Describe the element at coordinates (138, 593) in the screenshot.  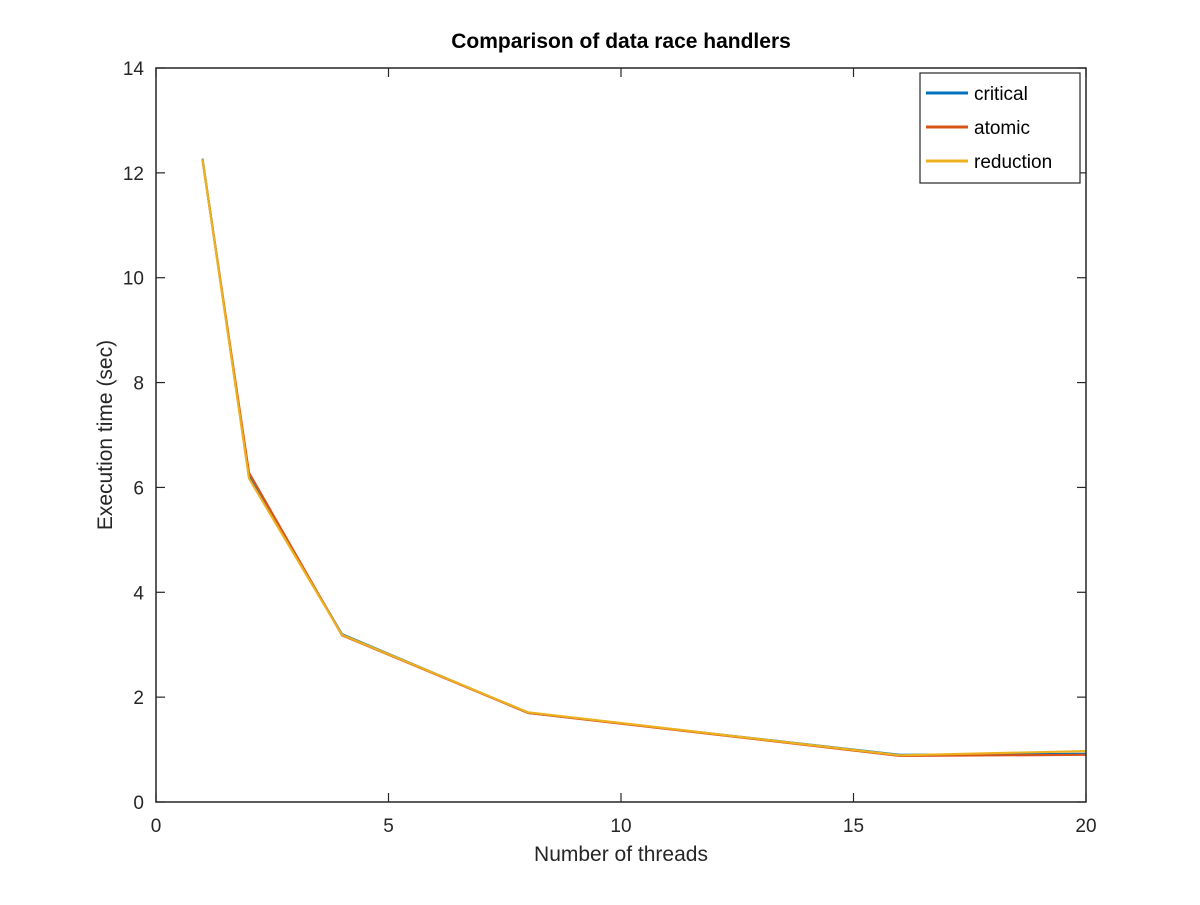
I see `y-tick-label: 4` at that location.